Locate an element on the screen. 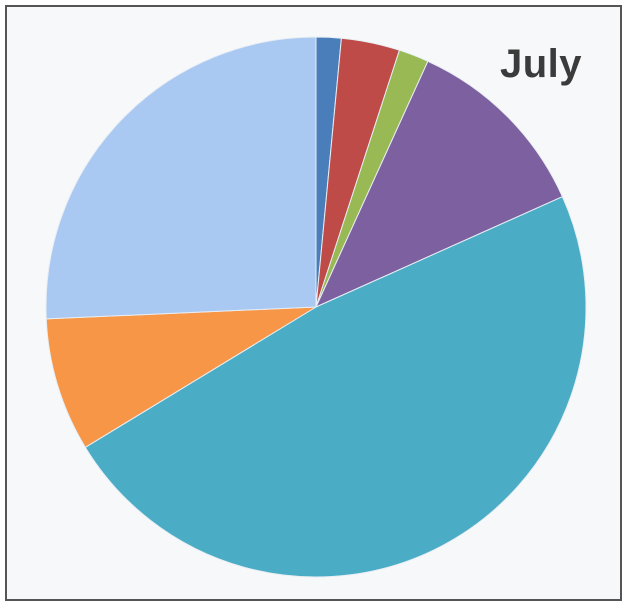 Image resolution: width=631 pixels, height=607 pixels. chart-title: July is located at coordinates (541, 64).